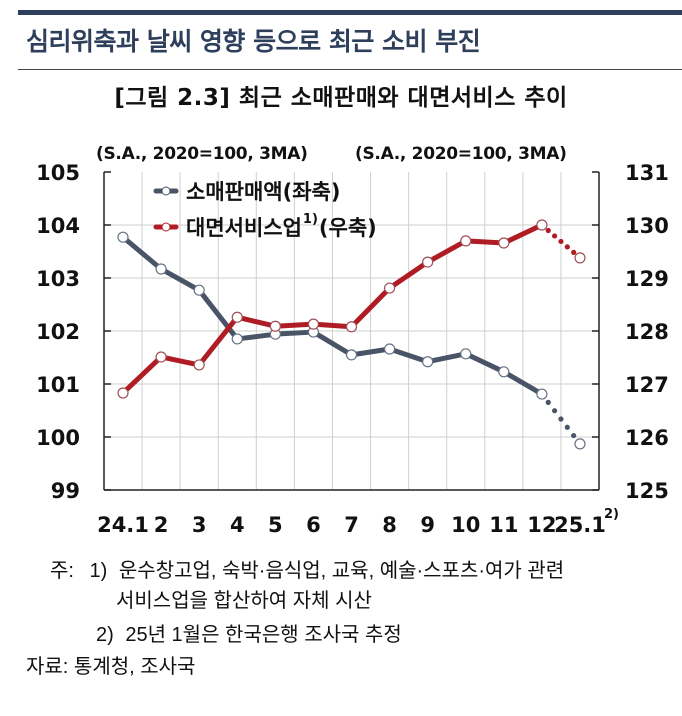  I want to click on x-tick-label: 6, so click(313, 525).